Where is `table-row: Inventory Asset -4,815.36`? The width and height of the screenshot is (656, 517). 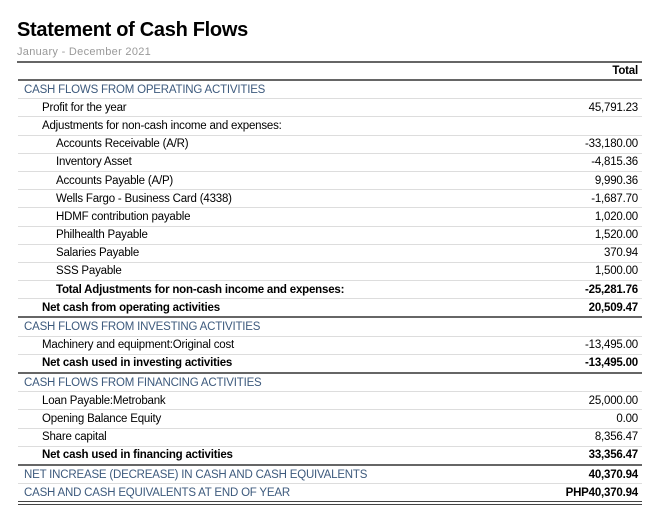 table-row: Inventory Asset -4,815.36 is located at coordinates (330, 162).